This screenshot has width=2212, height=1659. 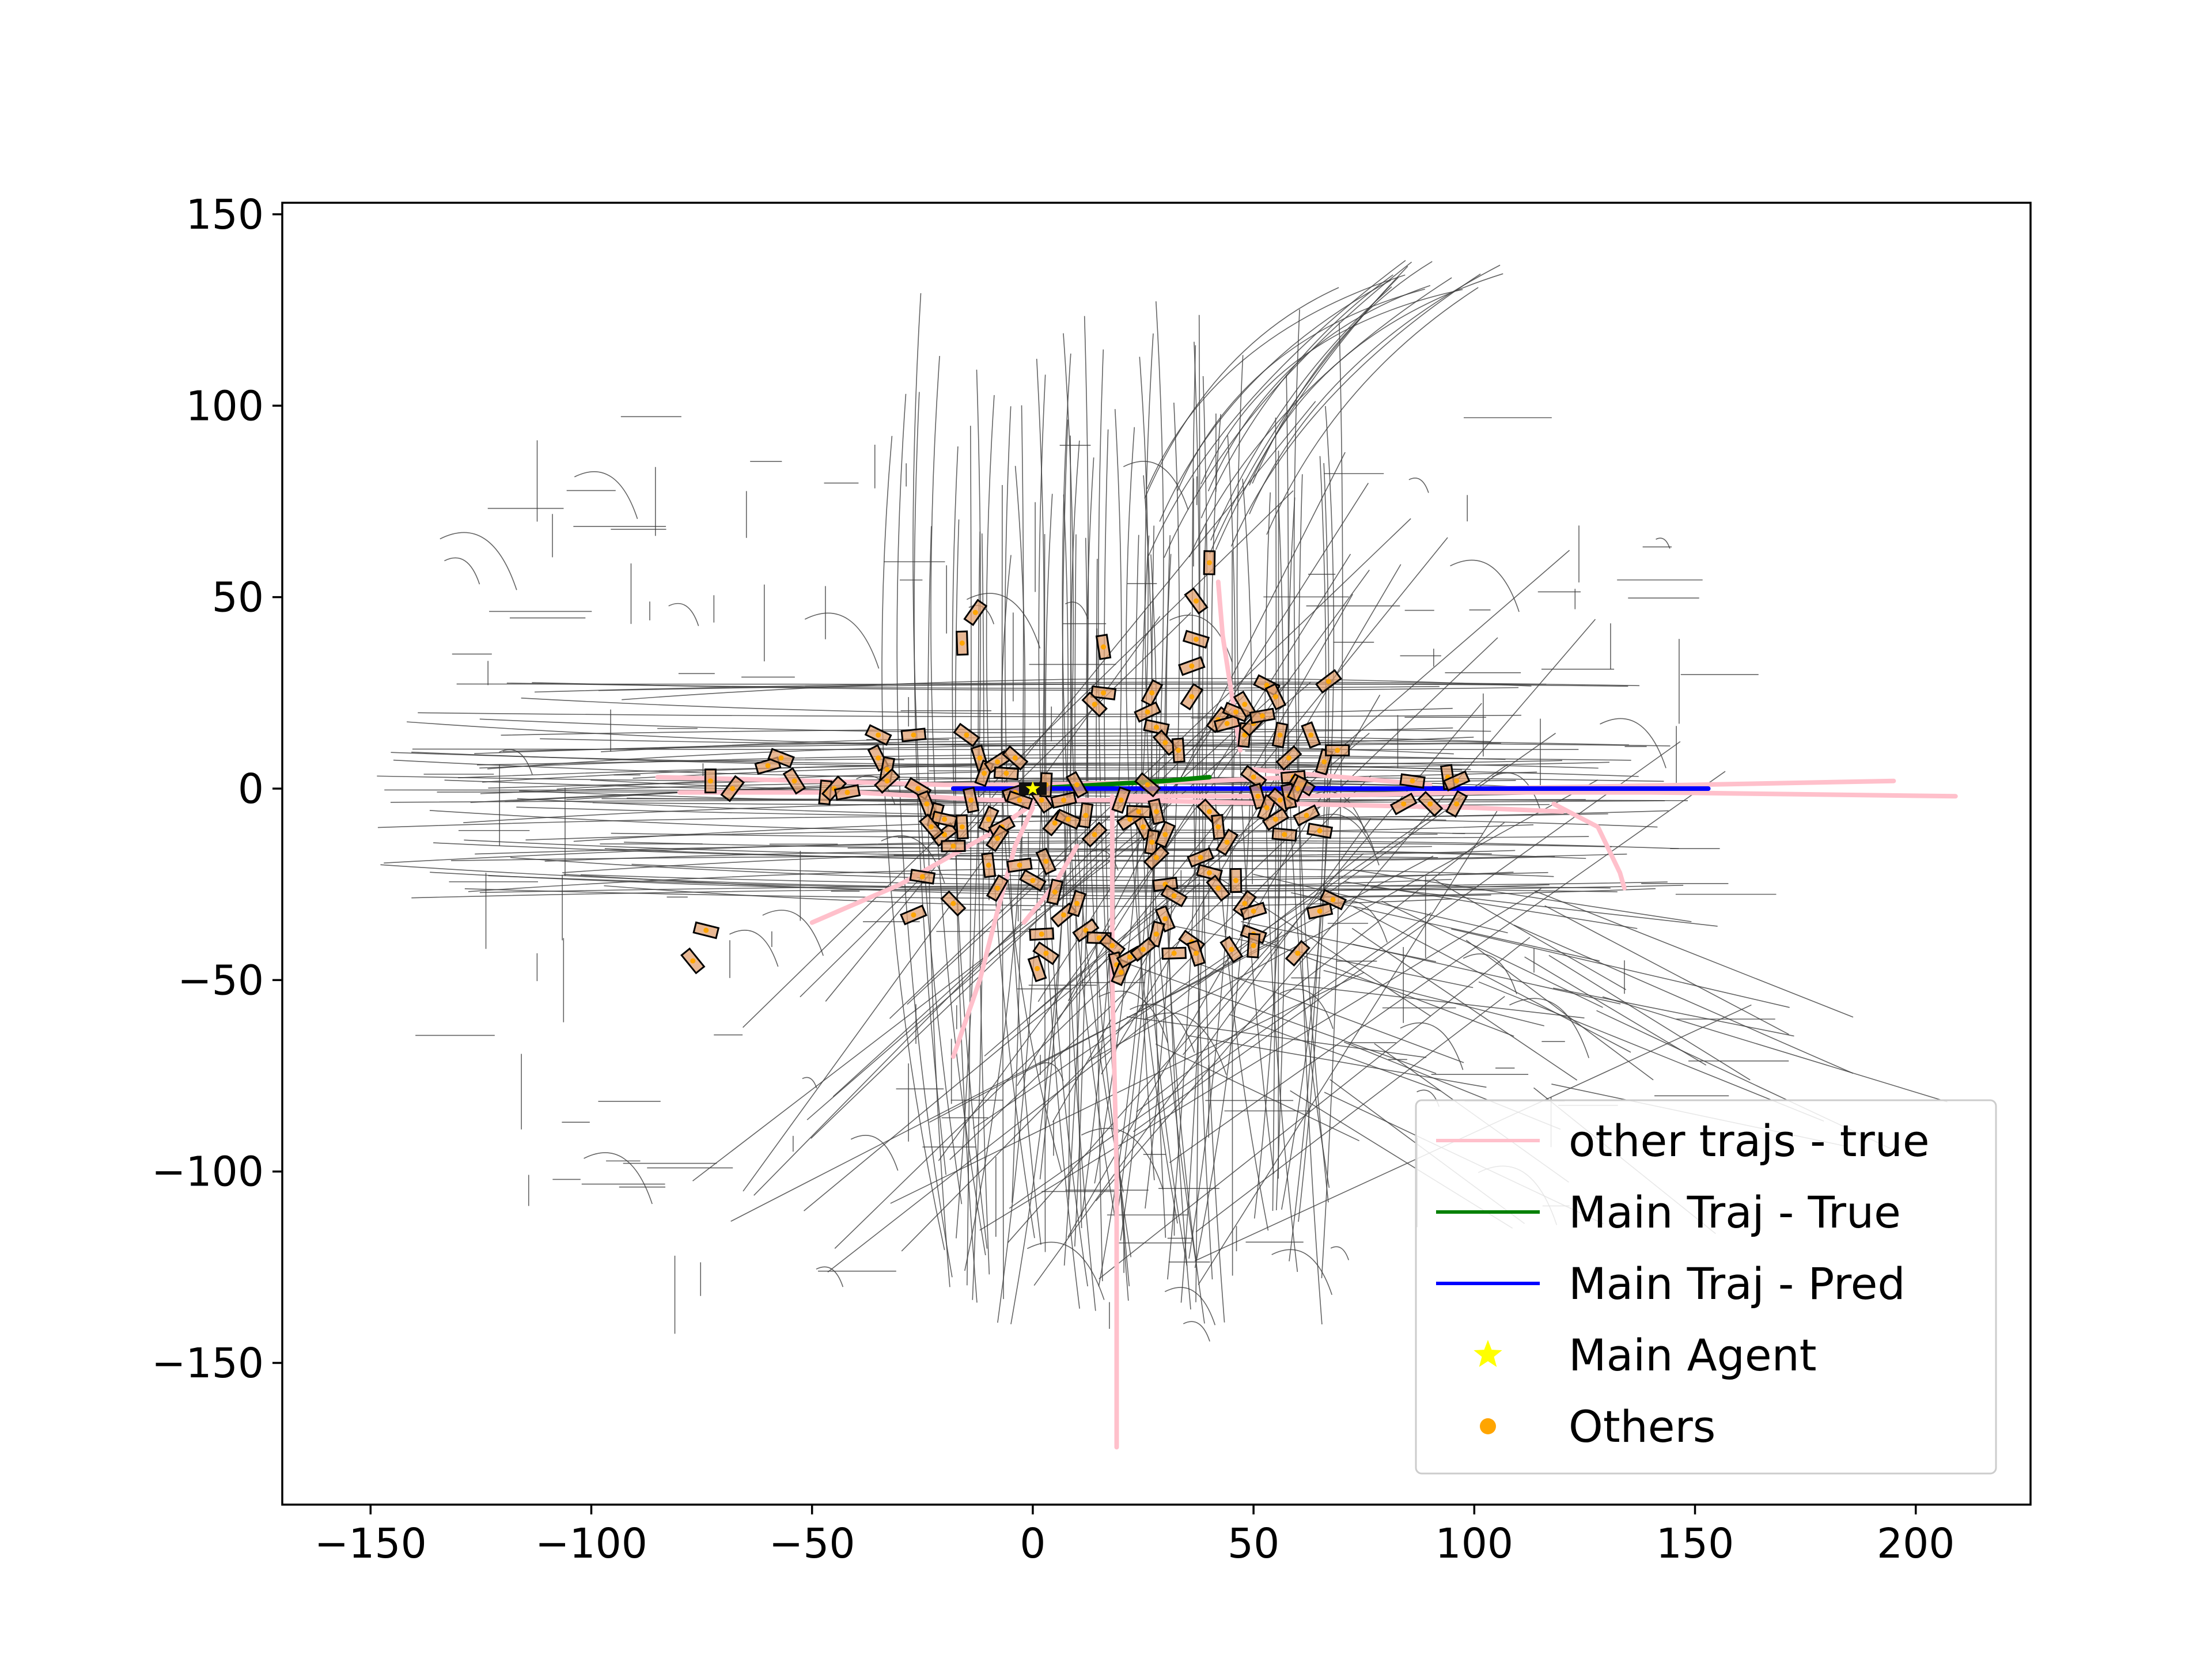 What do you see at coordinates (1253, 1543) in the screenshot?
I see `x-tick-label-4: 50` at bounding box center [1253, 1543].